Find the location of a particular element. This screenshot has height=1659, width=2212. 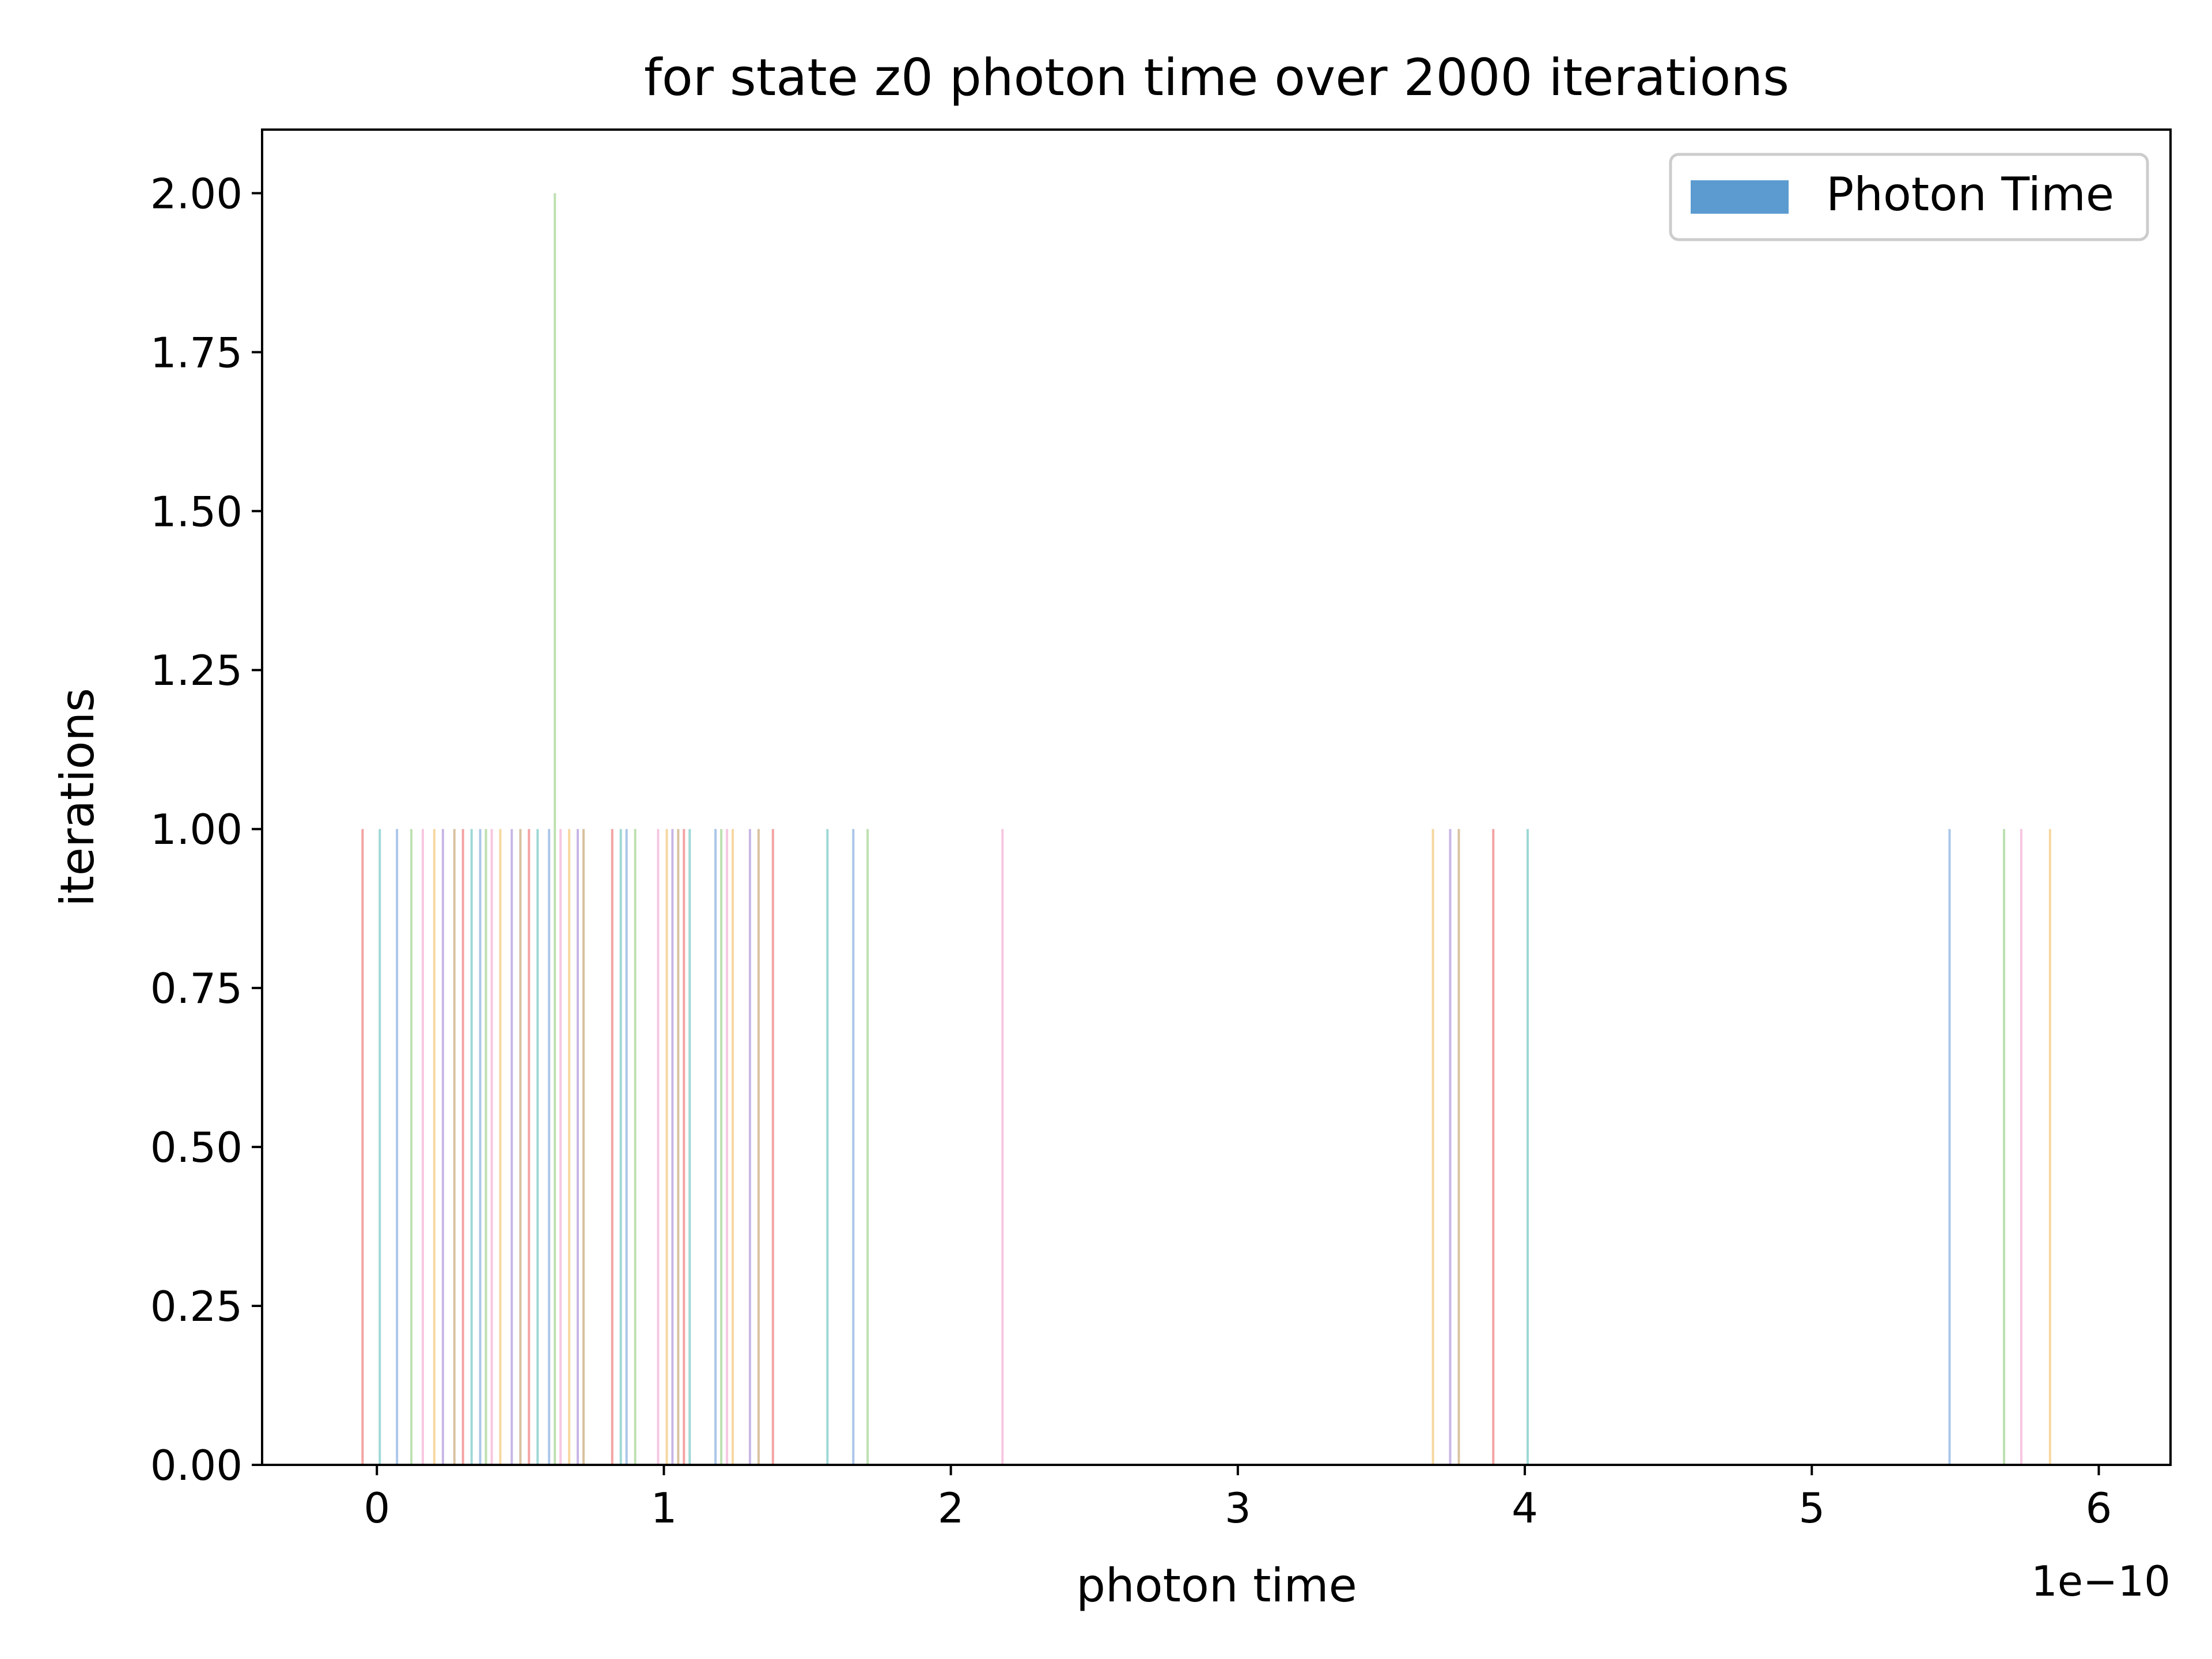

legend-label-photon-time: Photon Time is located at coordinates (1970, 194).